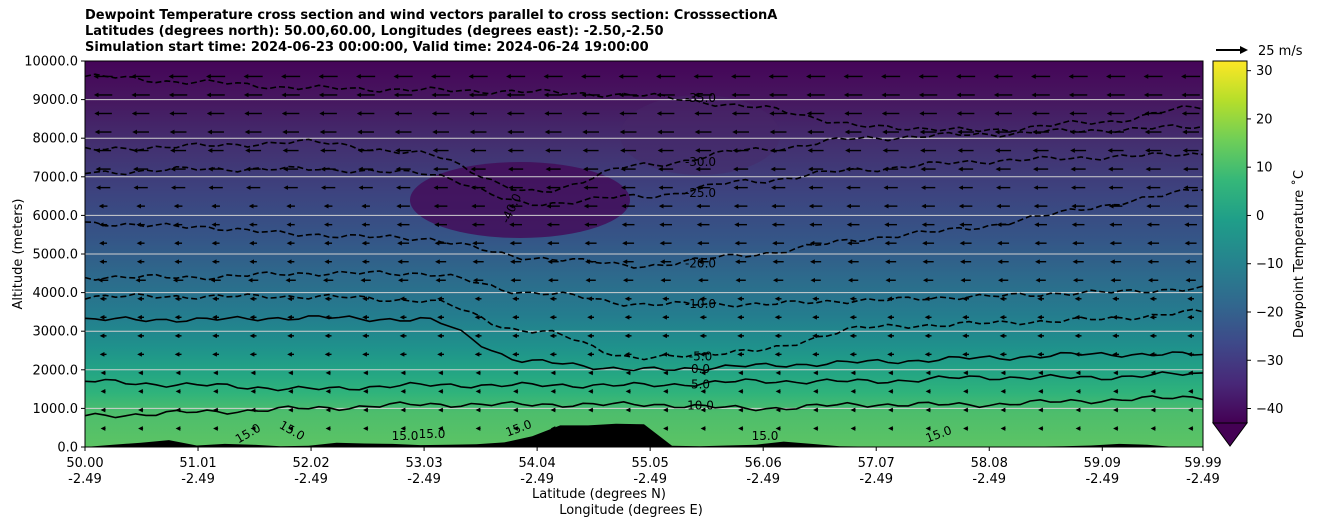 This screenshot has height=526, width=1320. Describe the element at coordinates (520, 200) in the screenshot. I see `dry-core-region` at that location.